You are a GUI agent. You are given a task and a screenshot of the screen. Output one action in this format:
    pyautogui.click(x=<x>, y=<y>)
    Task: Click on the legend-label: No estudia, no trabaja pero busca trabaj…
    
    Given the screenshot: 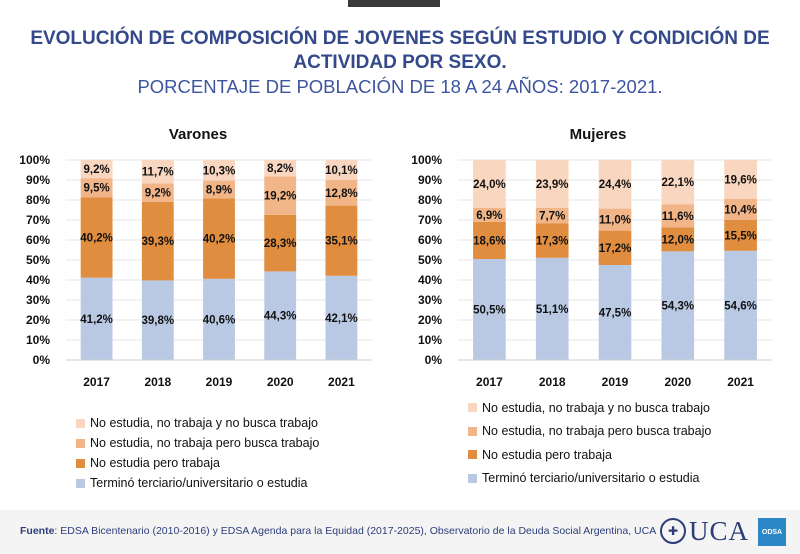 What is the action you would take?
    pyautogui.click(x=205, y=443)
    